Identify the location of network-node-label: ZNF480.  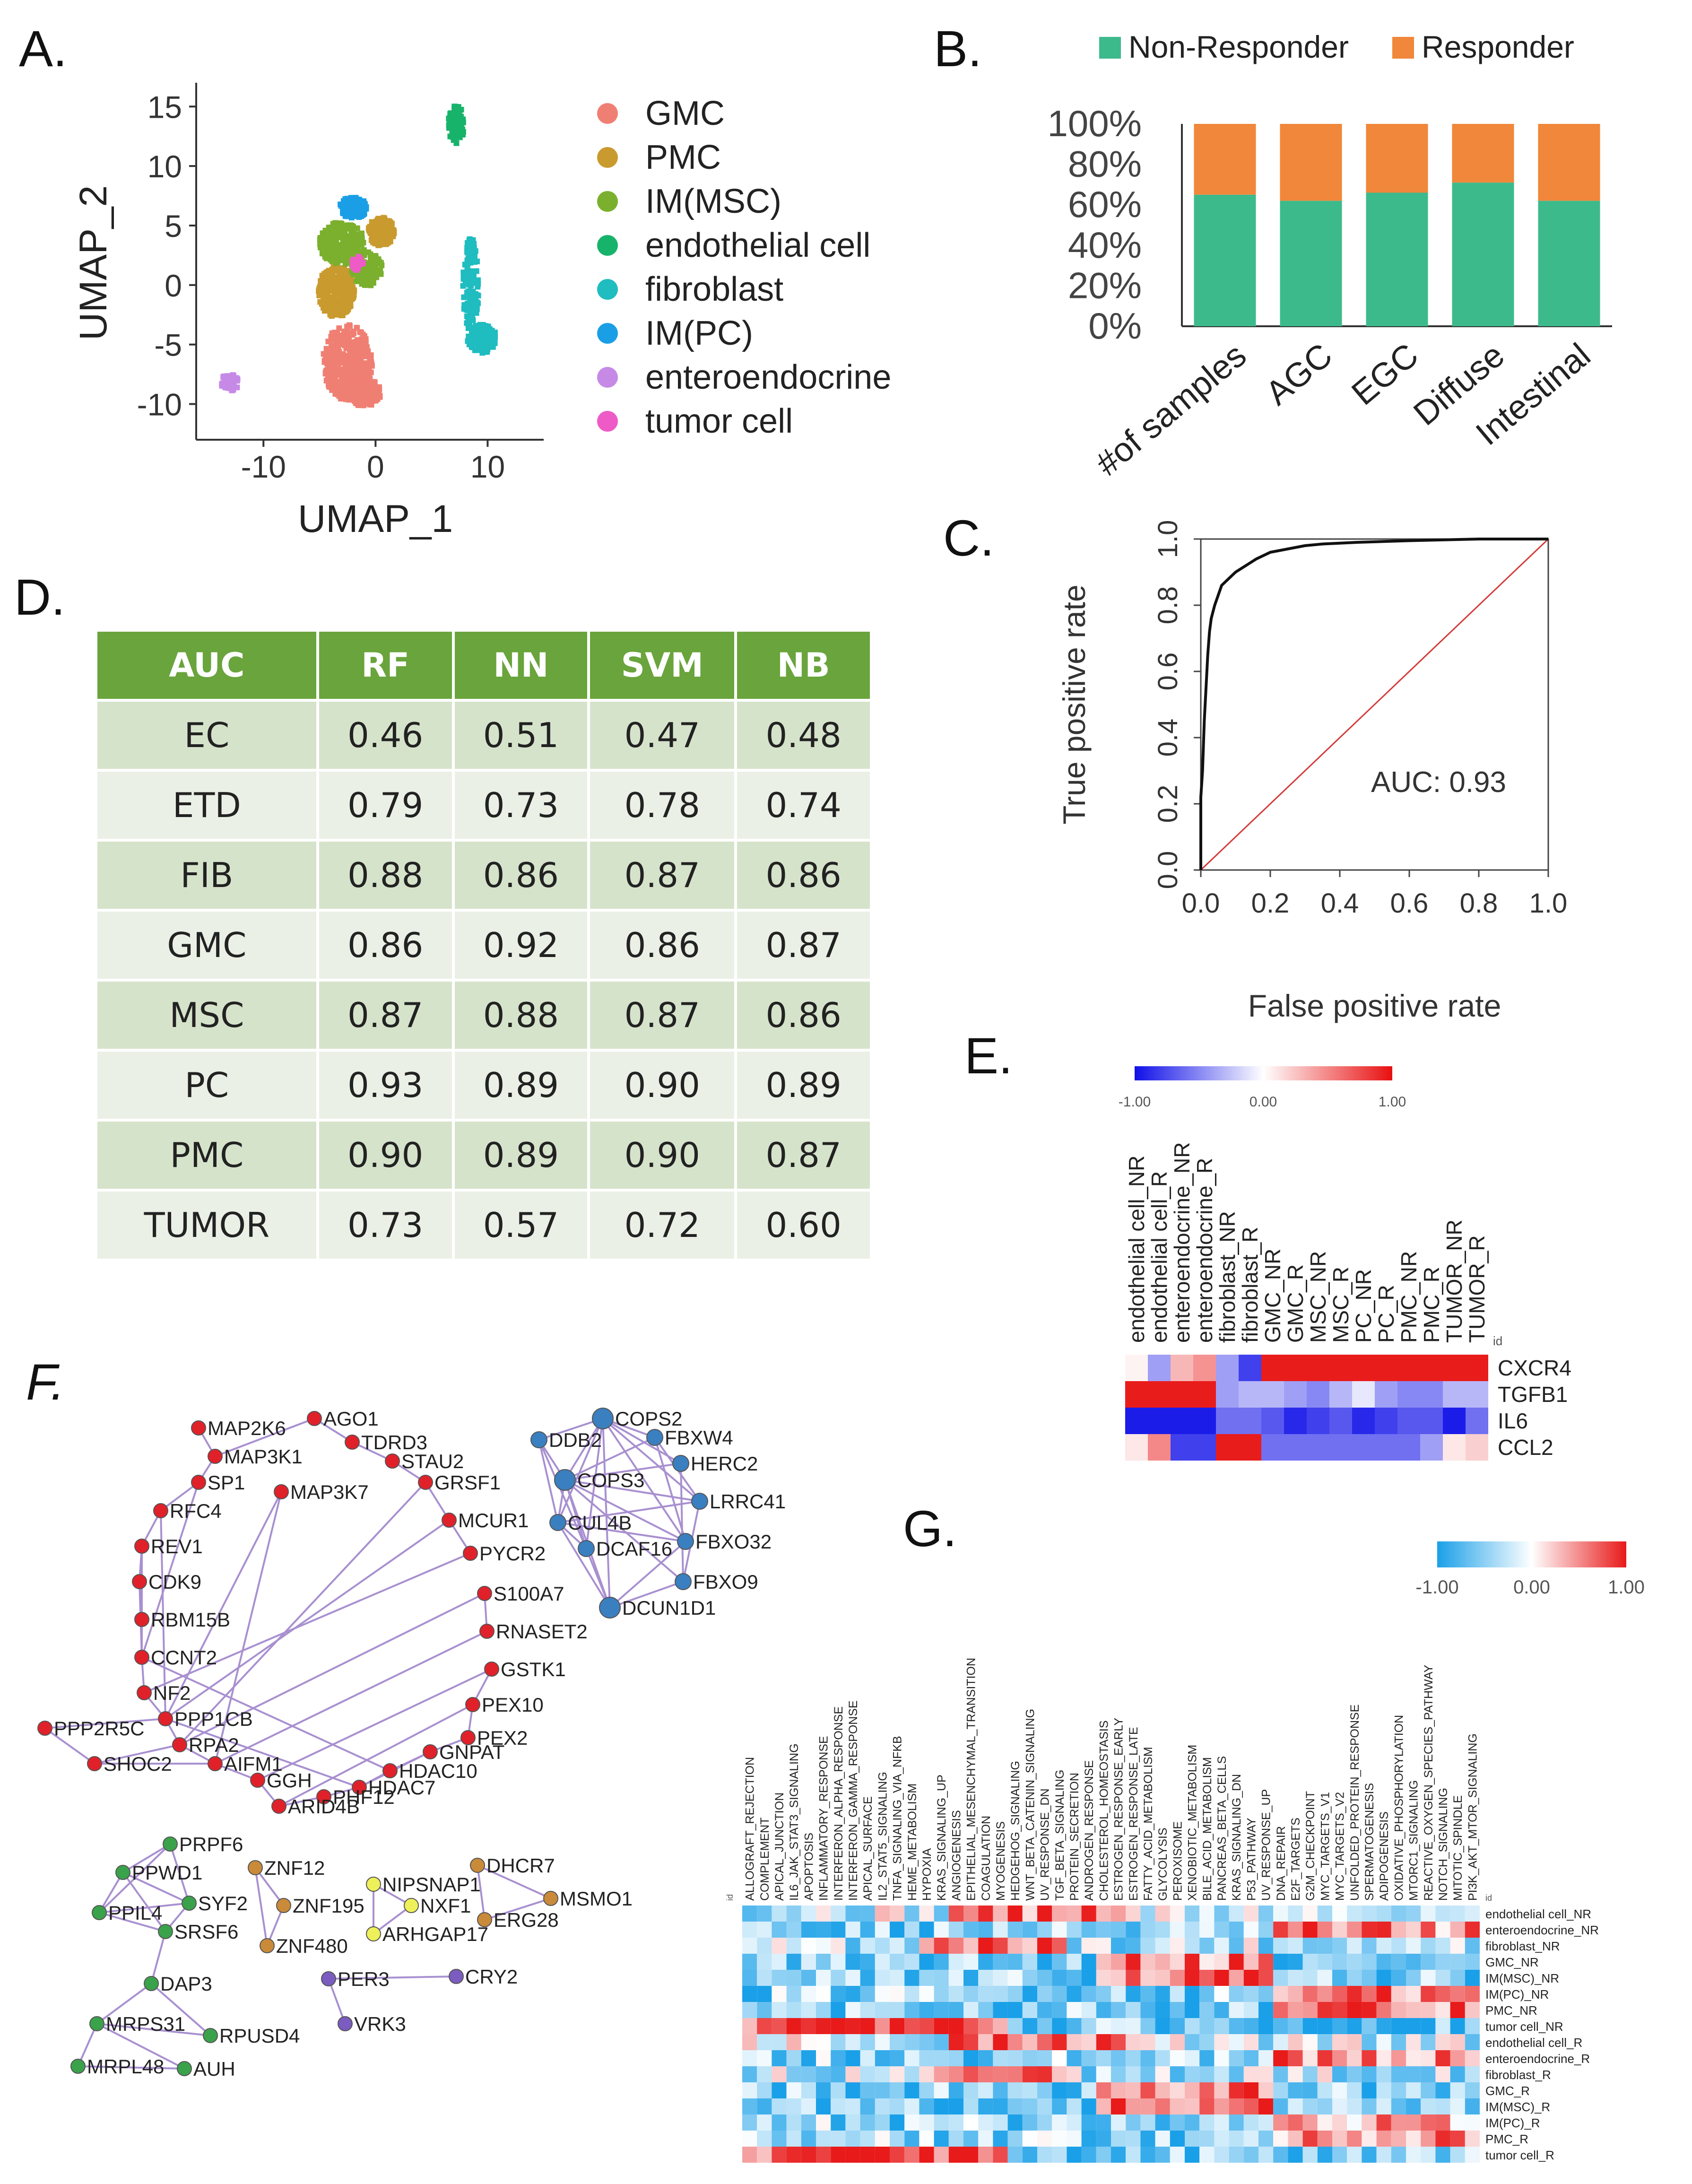
(312, 1946).